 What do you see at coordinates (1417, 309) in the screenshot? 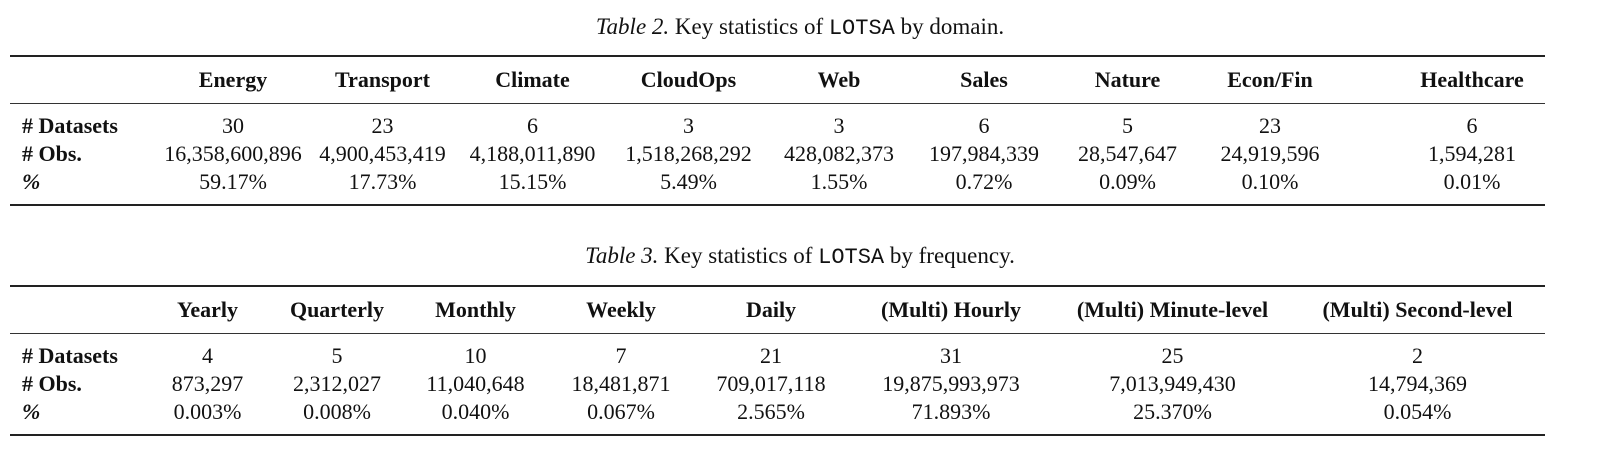
I see `column-header: (Multi) Second-level` at bounding box center [1417, 309].